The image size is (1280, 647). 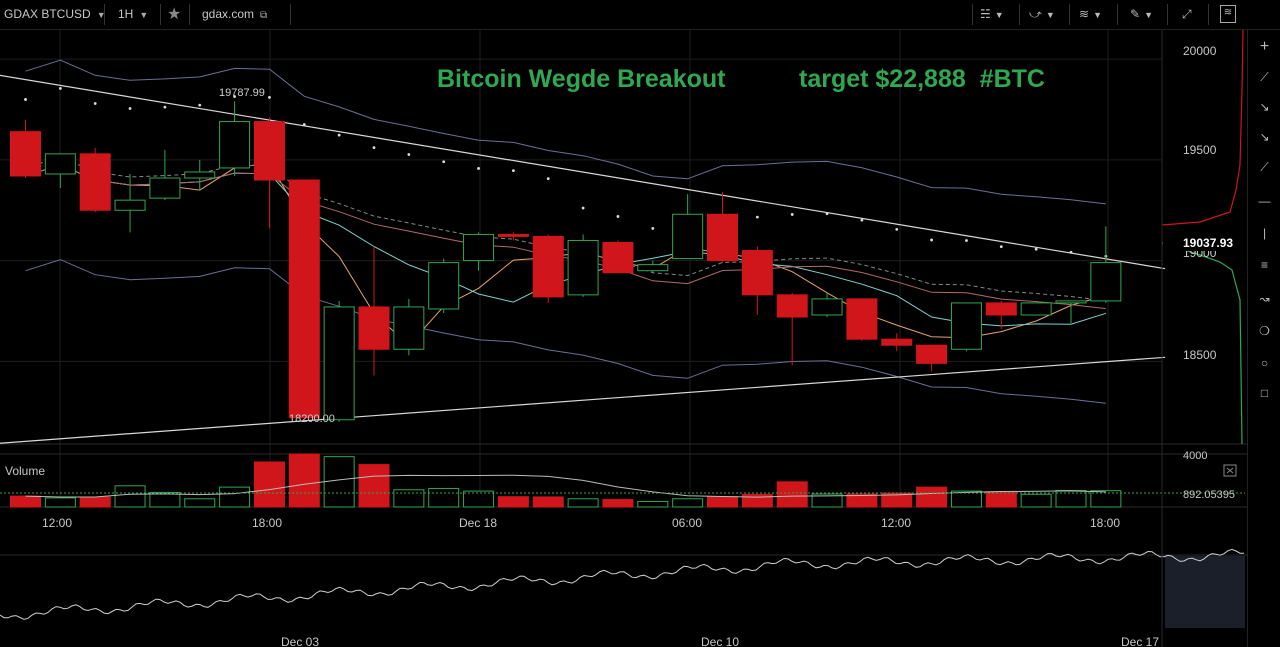 I want to click on chevron-down-icon: ▼, so click(x=101, y=15).